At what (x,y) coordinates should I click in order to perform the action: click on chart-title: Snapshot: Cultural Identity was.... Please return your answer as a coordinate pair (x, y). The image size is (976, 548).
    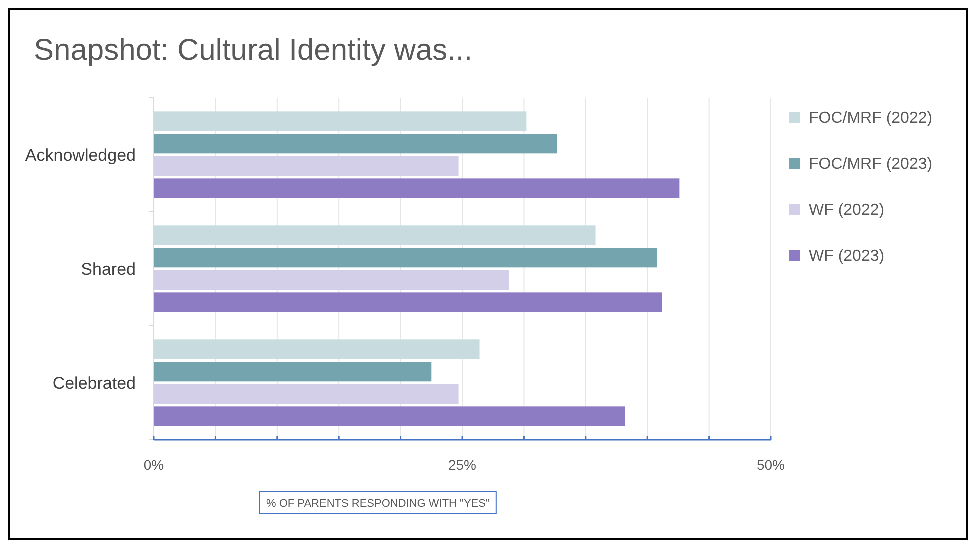
    Looking at the image, I should click on (253, 50).